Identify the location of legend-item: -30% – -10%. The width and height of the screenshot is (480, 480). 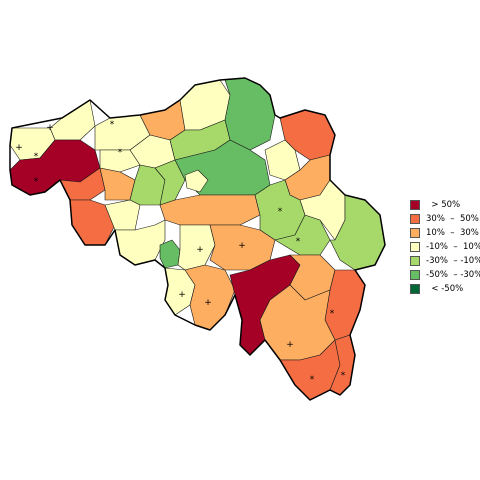
(445, 261).